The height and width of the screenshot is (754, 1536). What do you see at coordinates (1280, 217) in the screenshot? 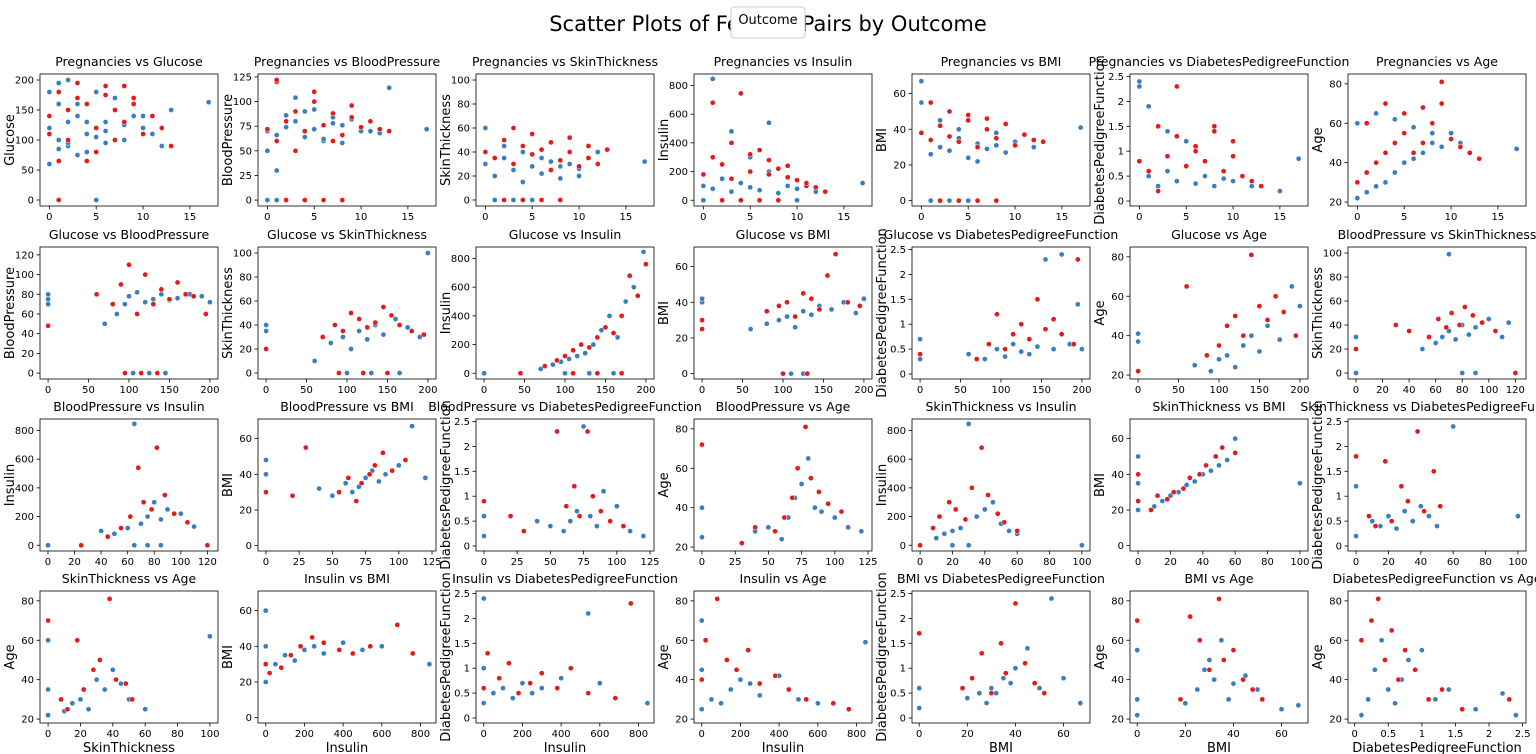
I see `x-tick-label: 15` at bounding box center [1280, 217].